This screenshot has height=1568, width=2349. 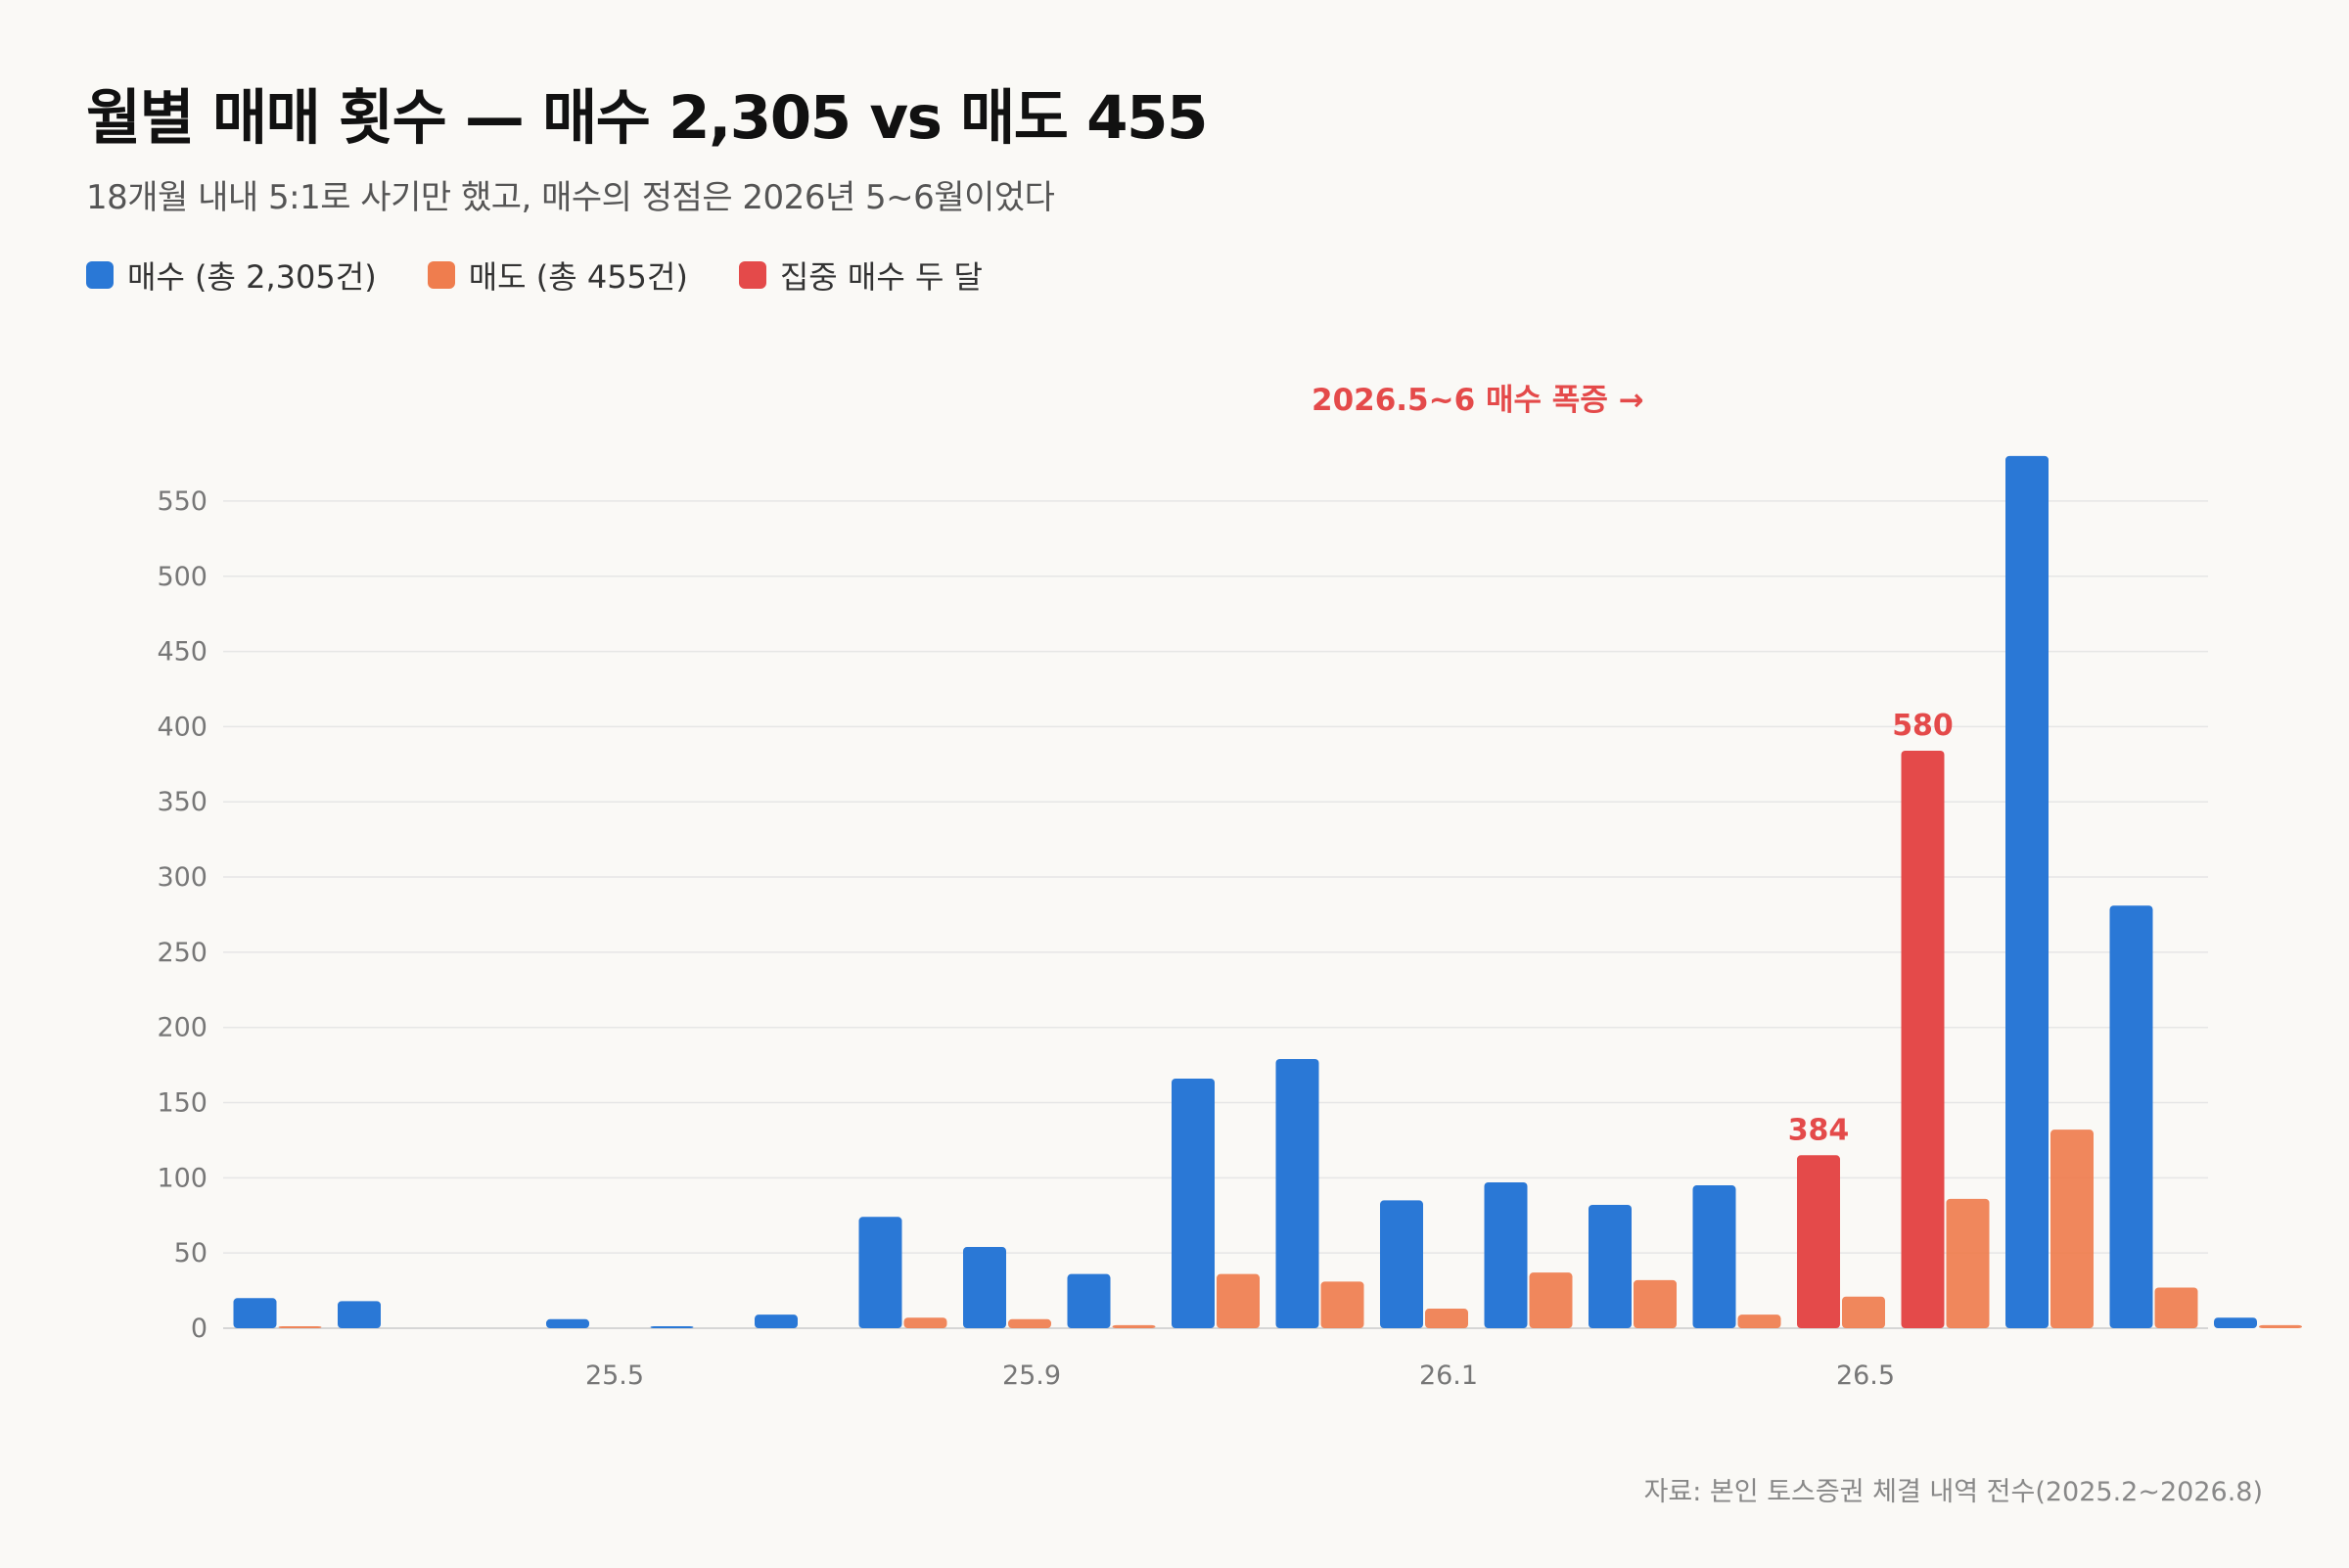 I want to click on legend: 매수 (총 2,305건) 매도 (총 455건) 집중 매수 두 달, so click(x=534, y=275).